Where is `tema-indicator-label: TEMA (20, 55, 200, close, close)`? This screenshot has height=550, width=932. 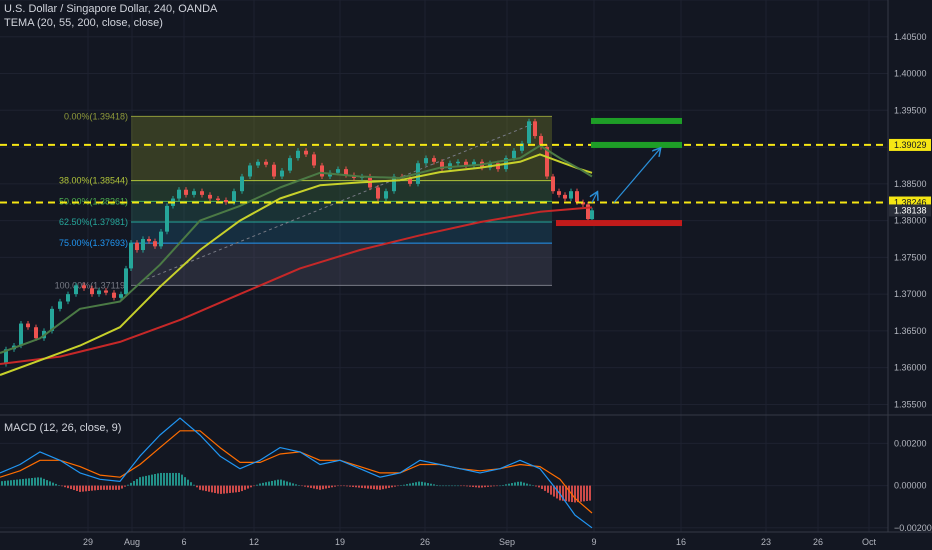
tema-indicator-label: TEMA (20, 55, 200, close, close) is located at coordinates (83, 23).